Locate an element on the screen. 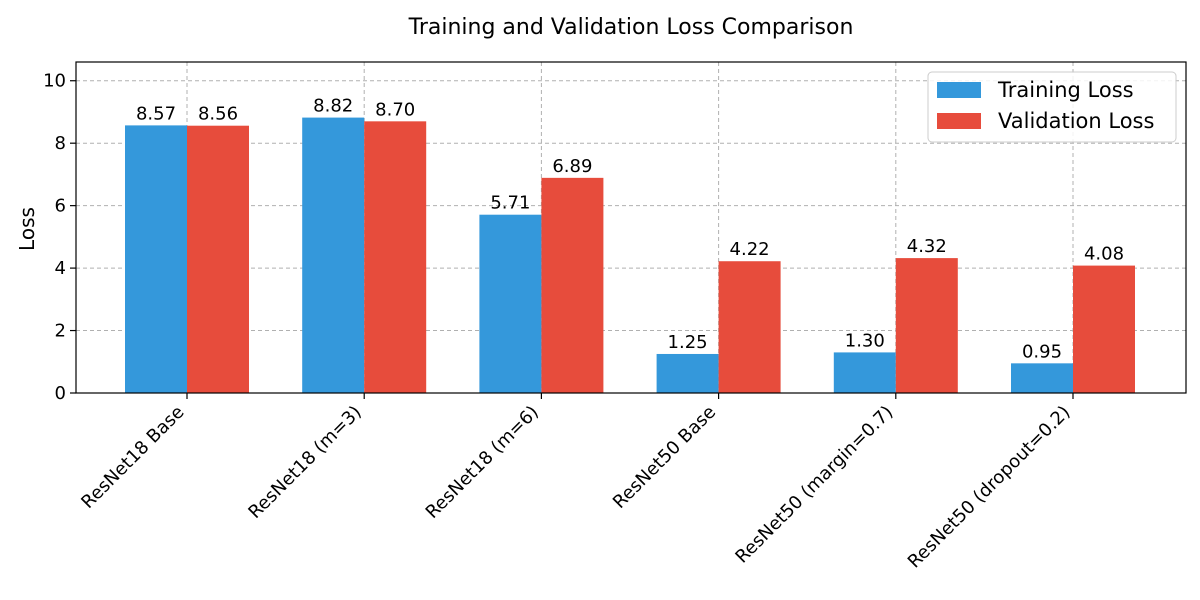 This screenshot has width=1200, height=600. data-label: 4.22 is located at coordinates (750, 249).